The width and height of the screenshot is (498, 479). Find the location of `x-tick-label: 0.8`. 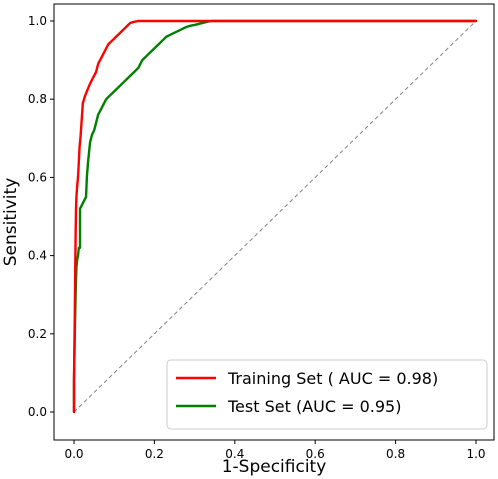

x-tick-label: 0.8 is located at coordinates (395, 454).